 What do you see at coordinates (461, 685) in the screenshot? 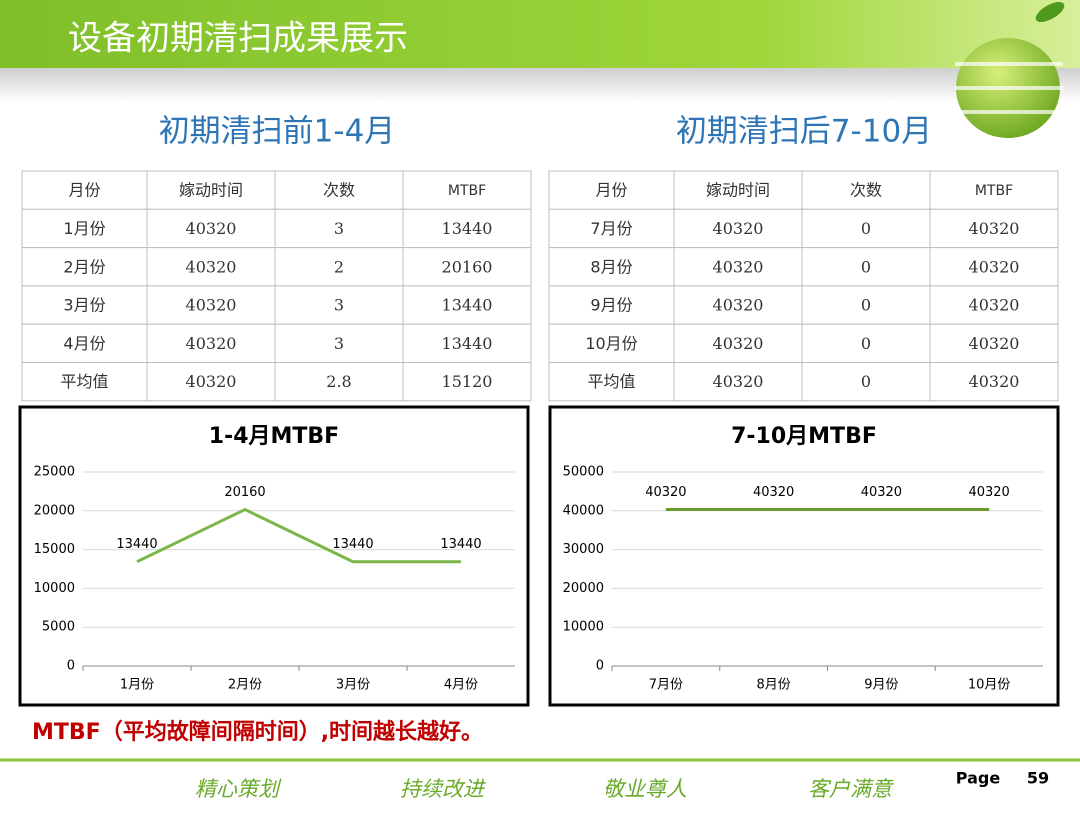
I see `x-tick-label: 4月份` at bounding box center [461, 685].